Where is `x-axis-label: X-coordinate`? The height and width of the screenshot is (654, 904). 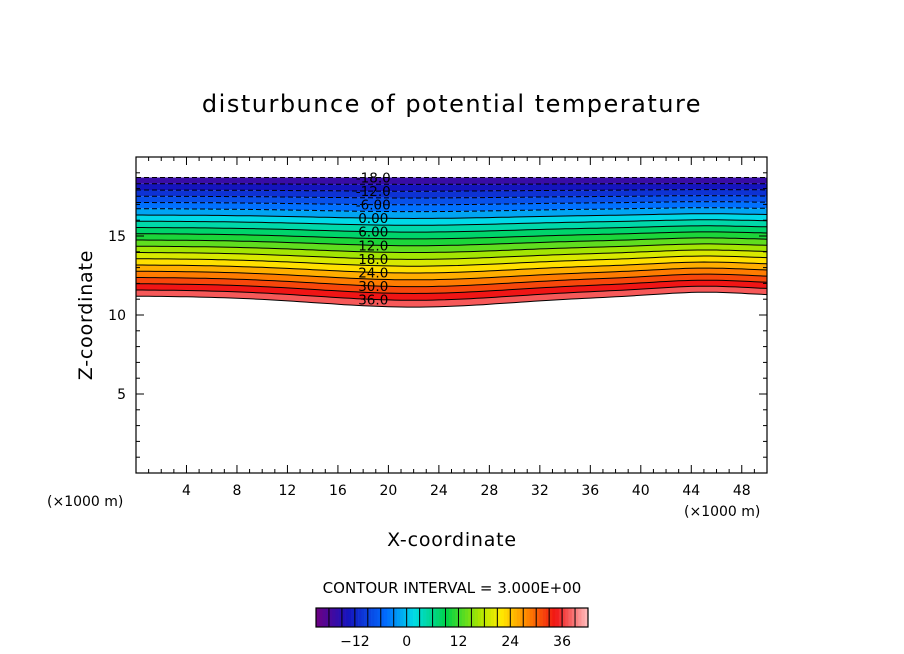
x-axis-label: X-coordinate is located at coordinates (452, 540).